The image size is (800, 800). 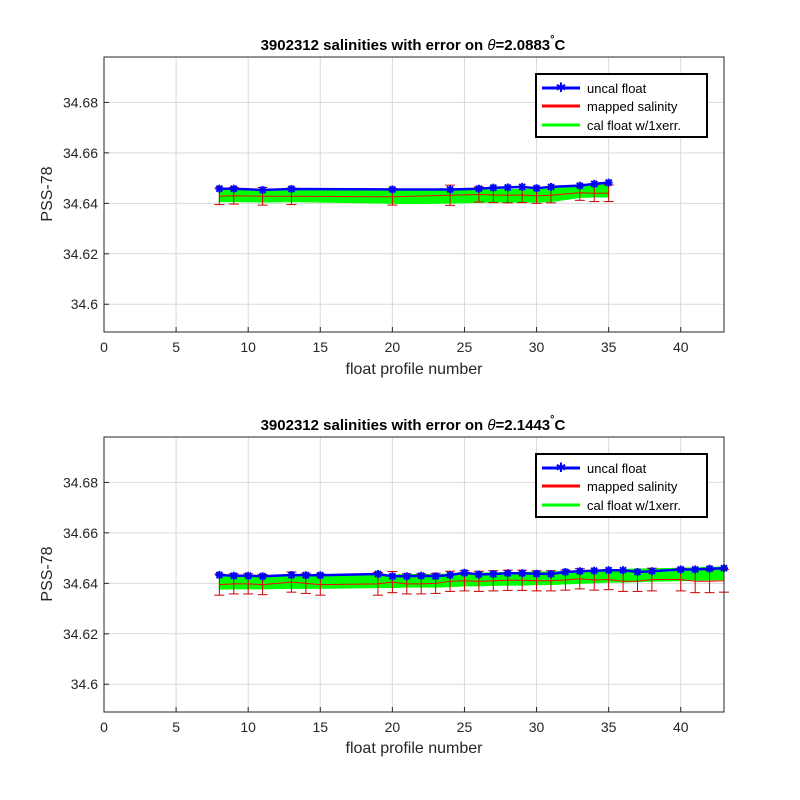 What do you see at coordinates (80, 482) in the screenshot?
I see `y-tick-label: 34.68` at bounding box center [80, 482].